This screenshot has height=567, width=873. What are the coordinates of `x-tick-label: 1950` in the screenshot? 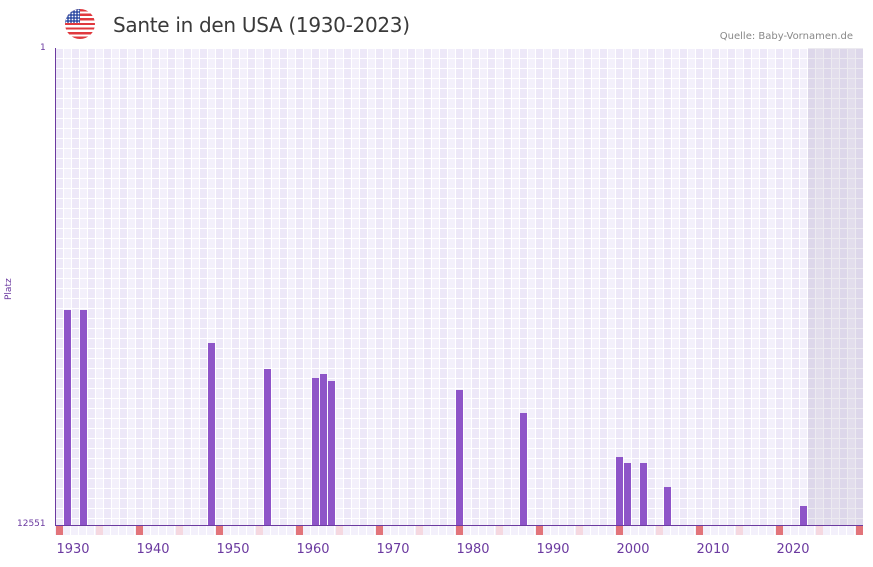 It's located at (233, 549).